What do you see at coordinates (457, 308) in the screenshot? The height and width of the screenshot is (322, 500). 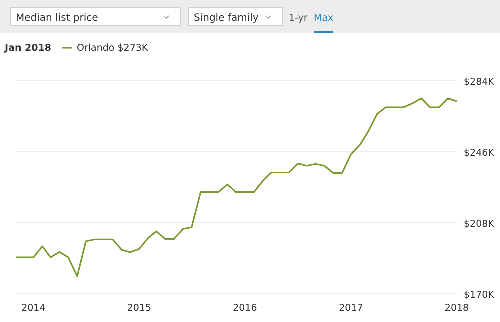 I see `x-tick-label: 2018` at bounding box center [457, 308].